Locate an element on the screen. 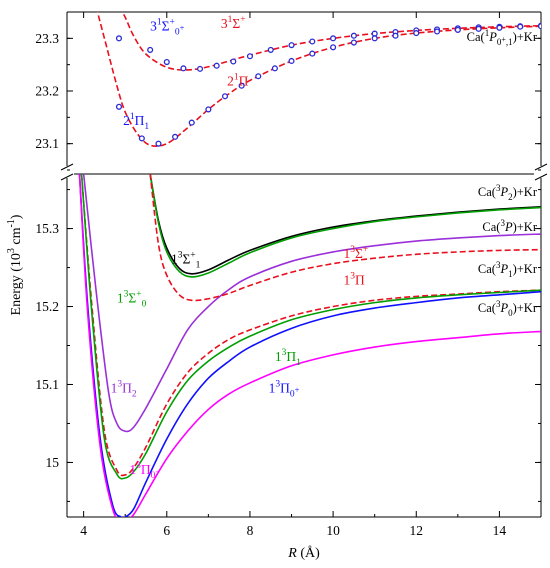 The width and height of the screenshot is (550, 568). x-tick-label: 8 is located at coordinates (250, 530).